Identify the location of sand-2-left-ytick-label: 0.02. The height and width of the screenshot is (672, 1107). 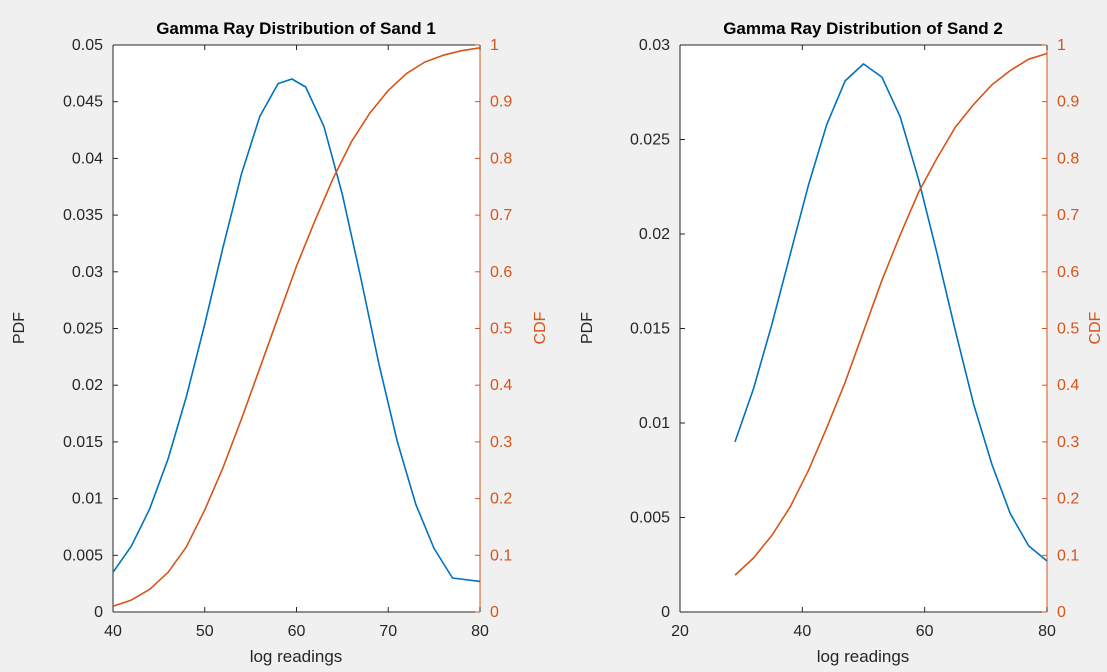
(654, 234).